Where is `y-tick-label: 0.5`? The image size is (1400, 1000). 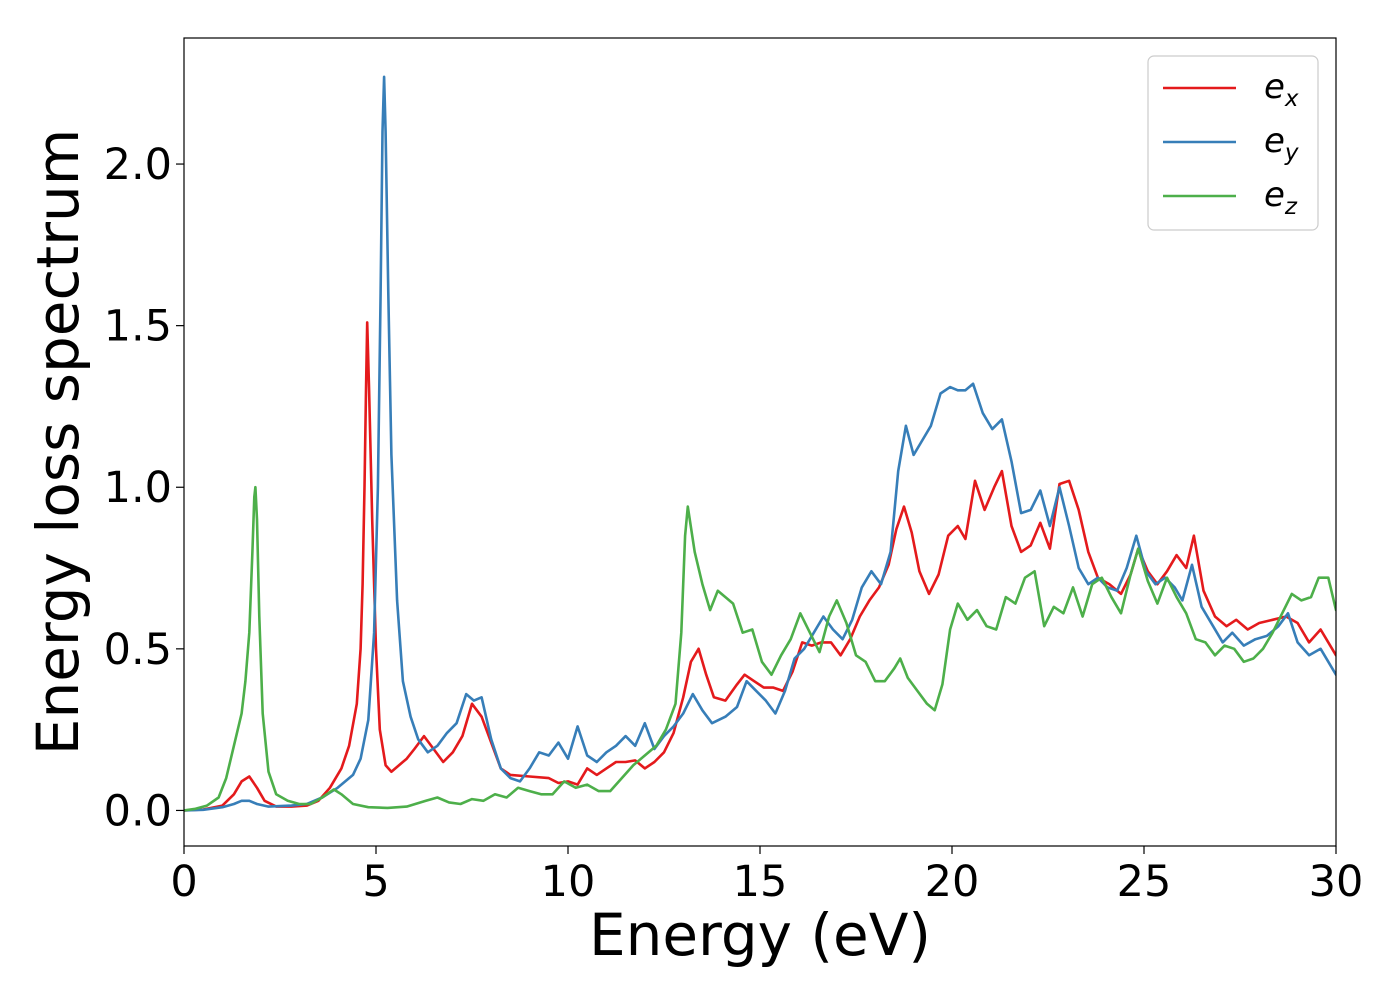 y-tick-label: 0.5 is located at coordinates (138, 650).